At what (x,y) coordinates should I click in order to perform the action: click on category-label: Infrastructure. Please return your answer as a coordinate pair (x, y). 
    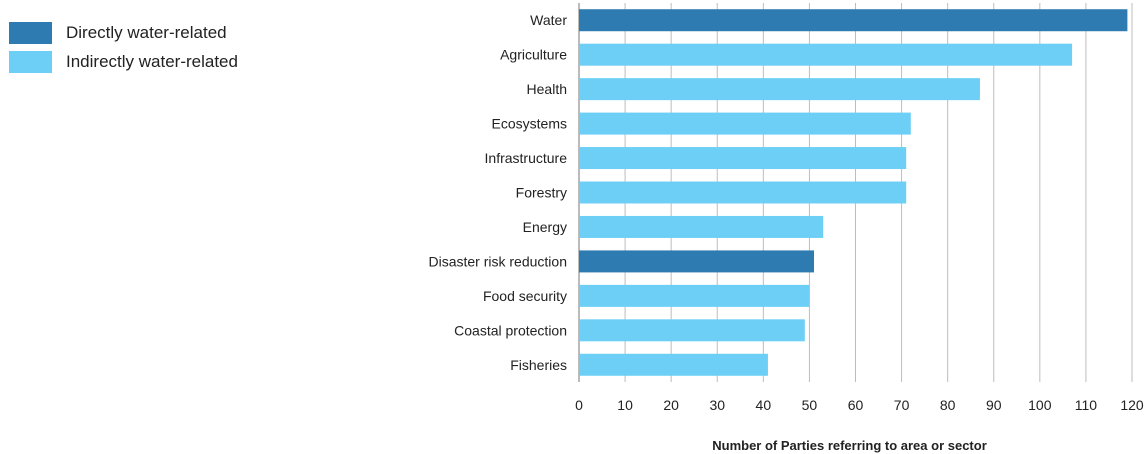
    Looking at the image, I should click on (526, 158).